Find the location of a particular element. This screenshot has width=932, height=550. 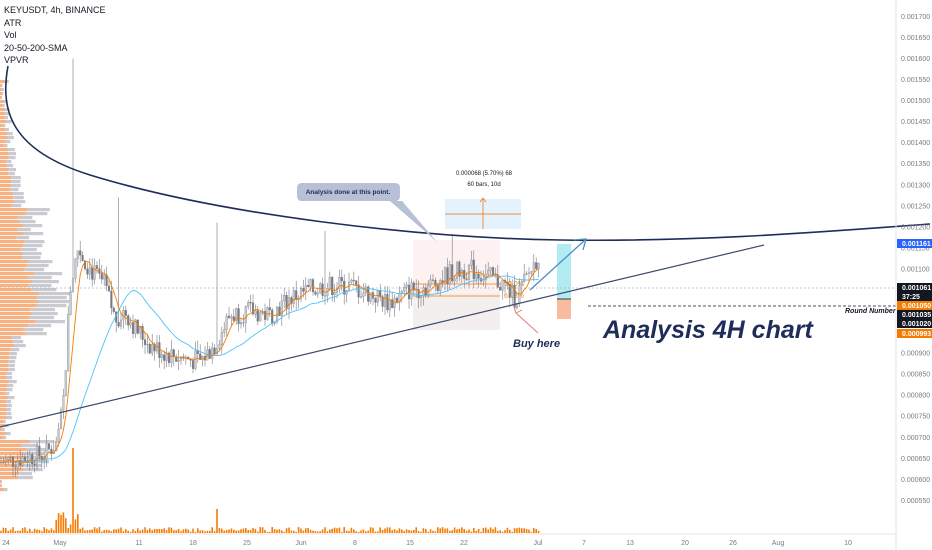

price-tag-label: 37:25 is located at coordinates (911, 297).